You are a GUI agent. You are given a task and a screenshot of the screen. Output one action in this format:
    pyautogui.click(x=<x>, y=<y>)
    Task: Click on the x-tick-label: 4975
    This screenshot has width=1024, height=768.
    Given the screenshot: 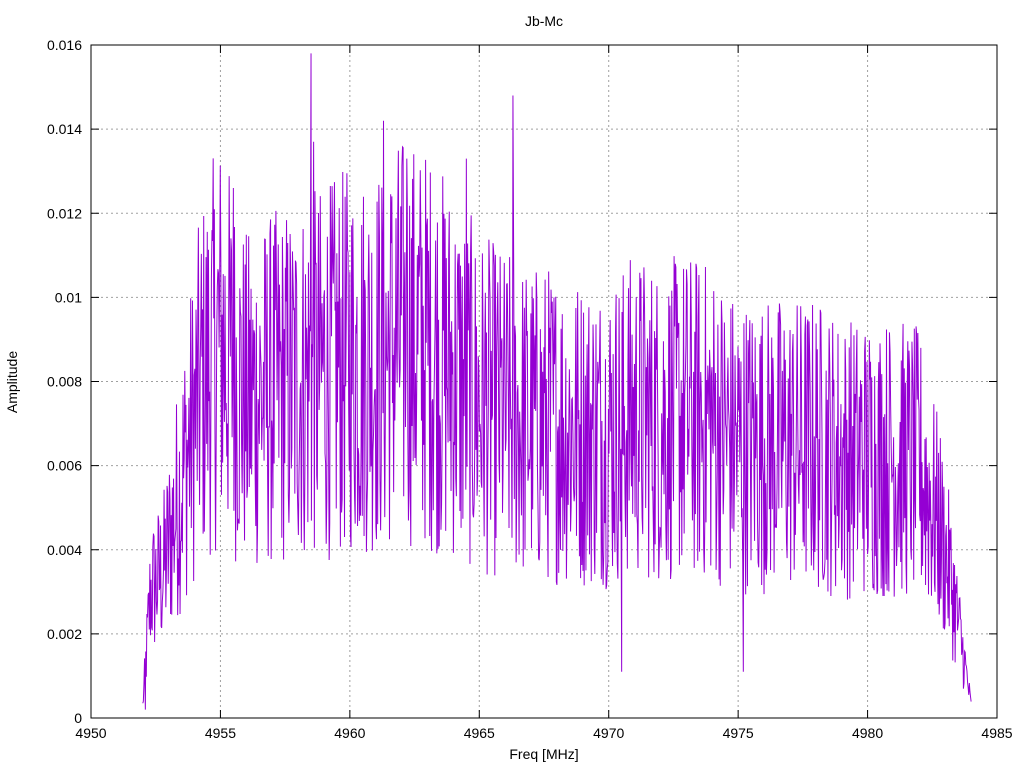 What is the action you would take?
    pyautogui.click(x=738, y=733)
    